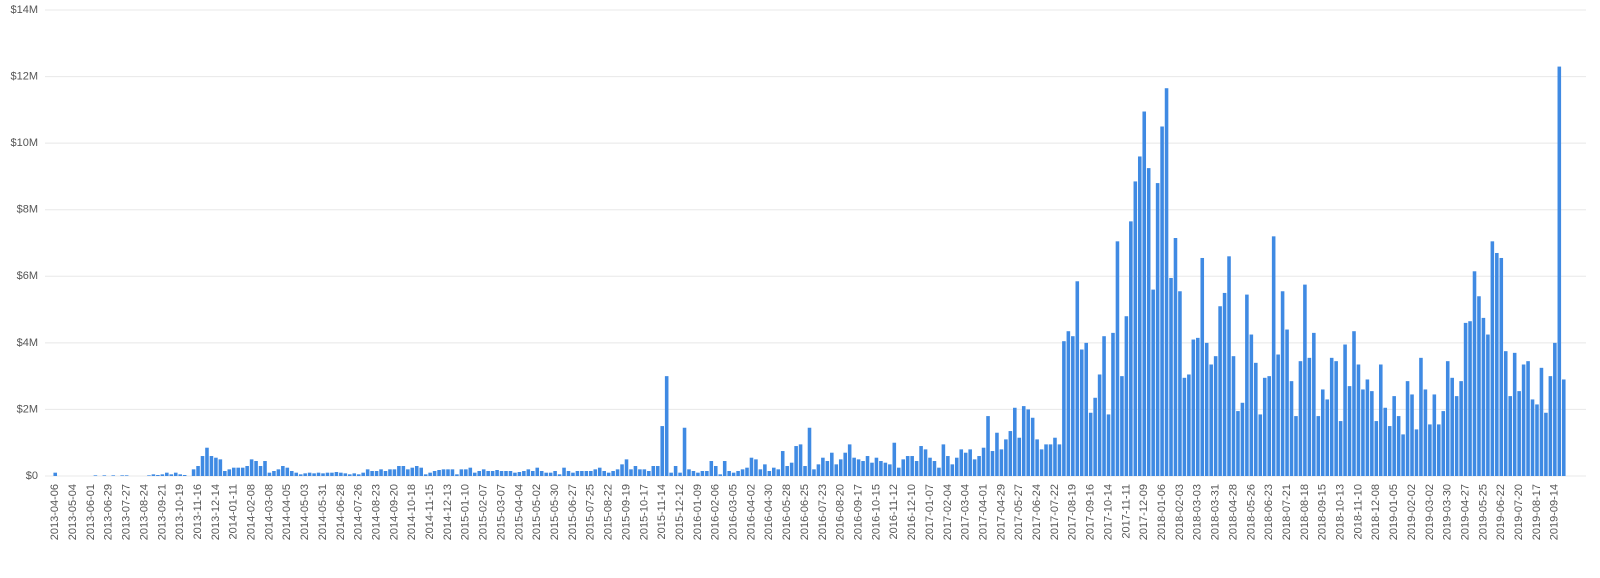 The height and width of the screenshot is (578, 1600). What do you see at coordinates (948, 512) in the screenshot?
I see `x-tick-label: 2017-02-04` at bounding box center [948, 512].